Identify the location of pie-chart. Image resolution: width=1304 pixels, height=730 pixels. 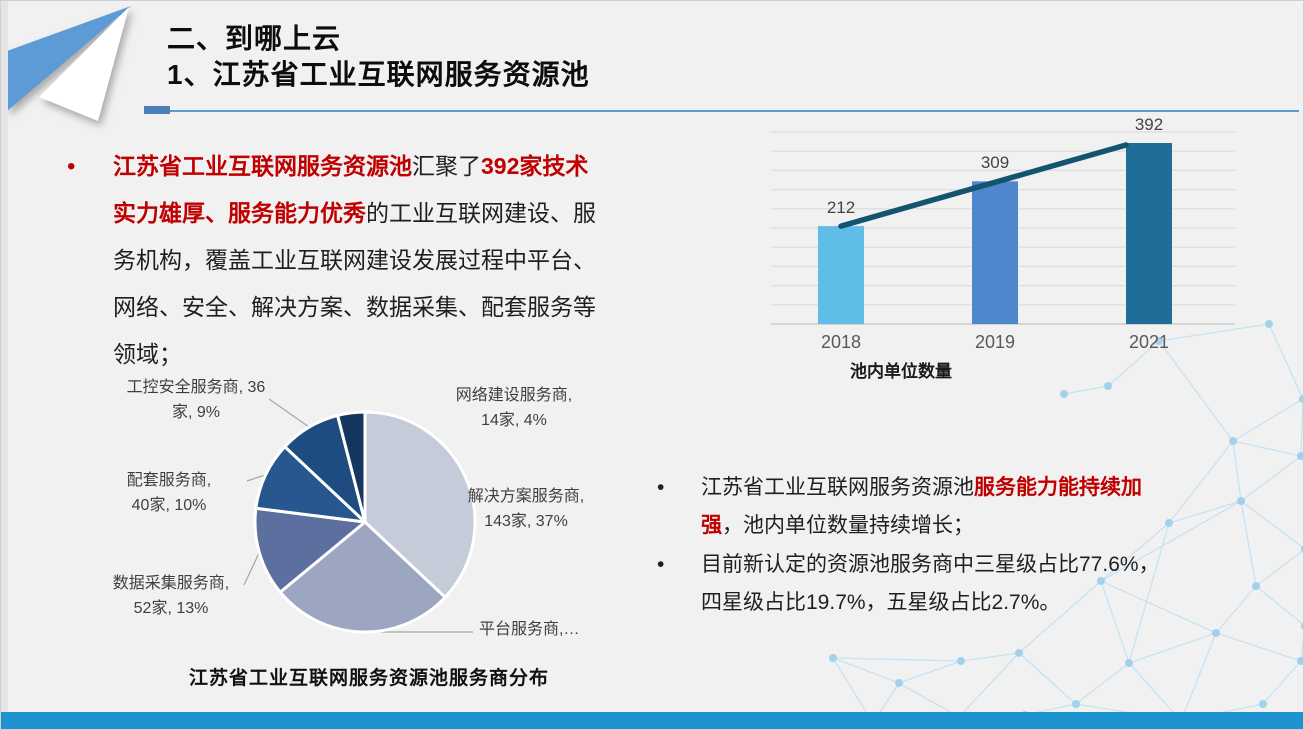
(365, 522).